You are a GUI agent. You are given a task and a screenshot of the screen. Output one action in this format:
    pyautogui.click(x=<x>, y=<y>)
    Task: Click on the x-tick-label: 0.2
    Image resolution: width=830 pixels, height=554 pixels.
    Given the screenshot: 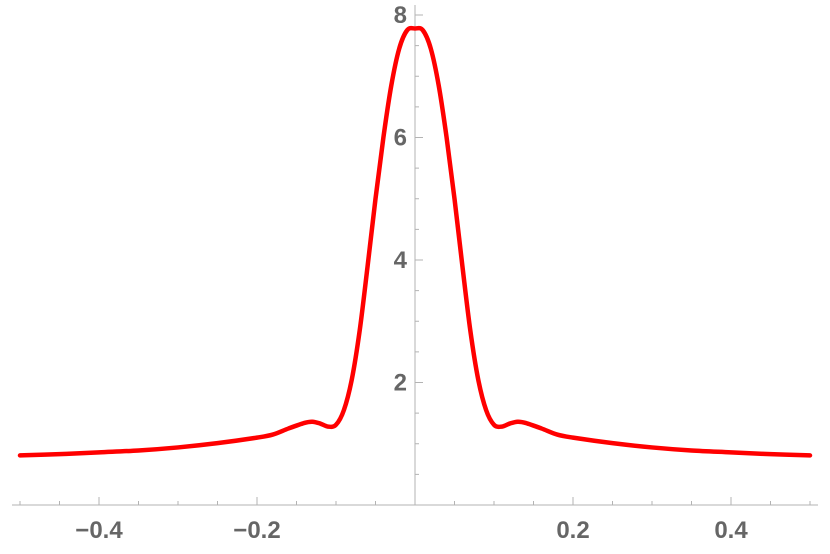 What is the action you would take?
    pyautogui.click(x=572, y=530)
    